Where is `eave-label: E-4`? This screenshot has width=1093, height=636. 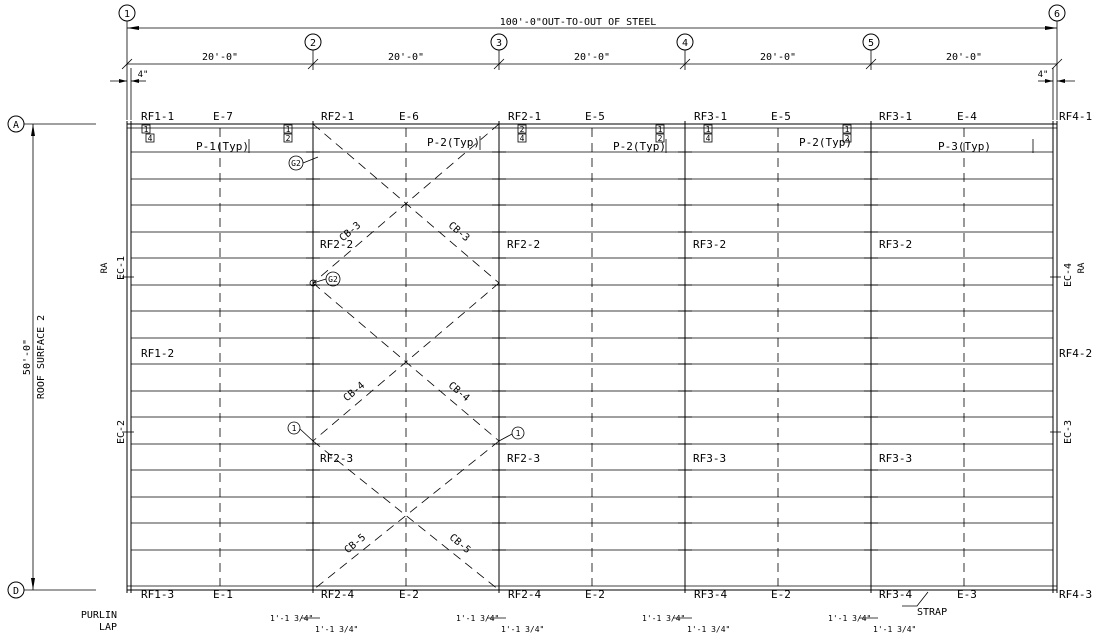 eave-label: E-4 is located at coordinates (967, 116).